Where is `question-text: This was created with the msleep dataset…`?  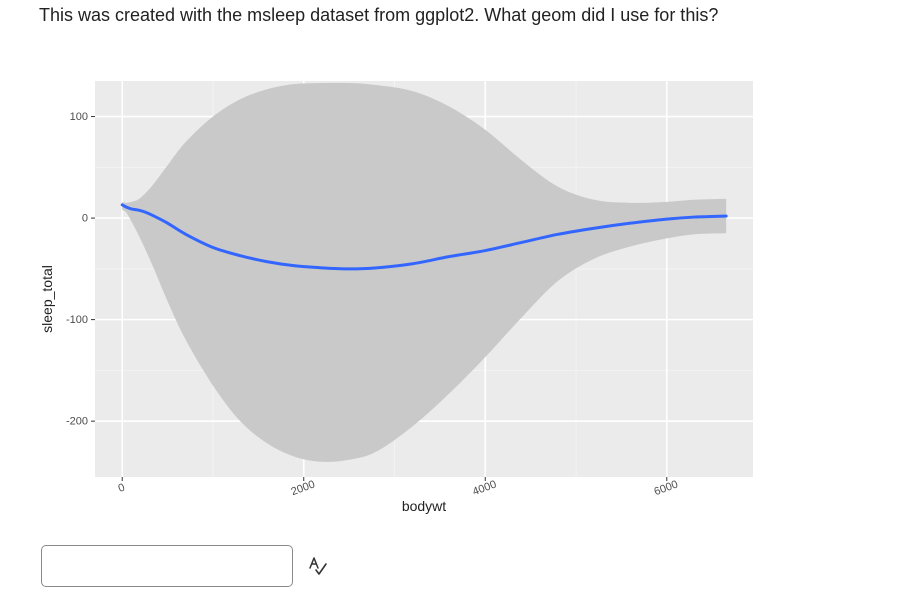
question-text: This was created with the msleep dataset… is located at coordinates (379, 15).